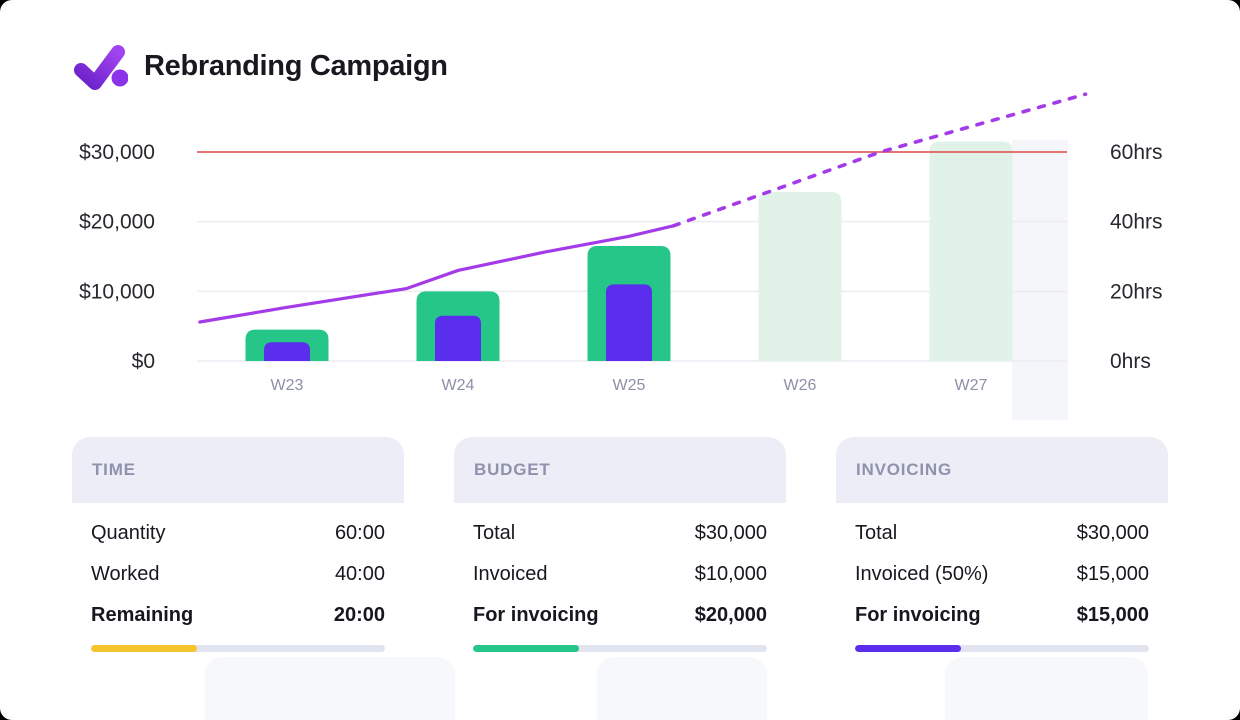 This screenshot has height=720, width=1240. Describe the element at coordinates (620, 615) in the screenshot. I see `table-row-total: For invoicing $20,000` at that location.